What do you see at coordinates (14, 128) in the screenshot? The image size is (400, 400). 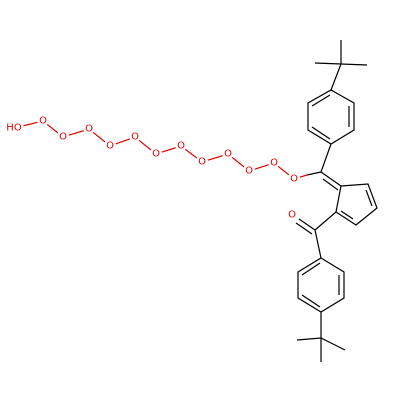 I see `atom-label: HO` at bounding box center [14, 128].